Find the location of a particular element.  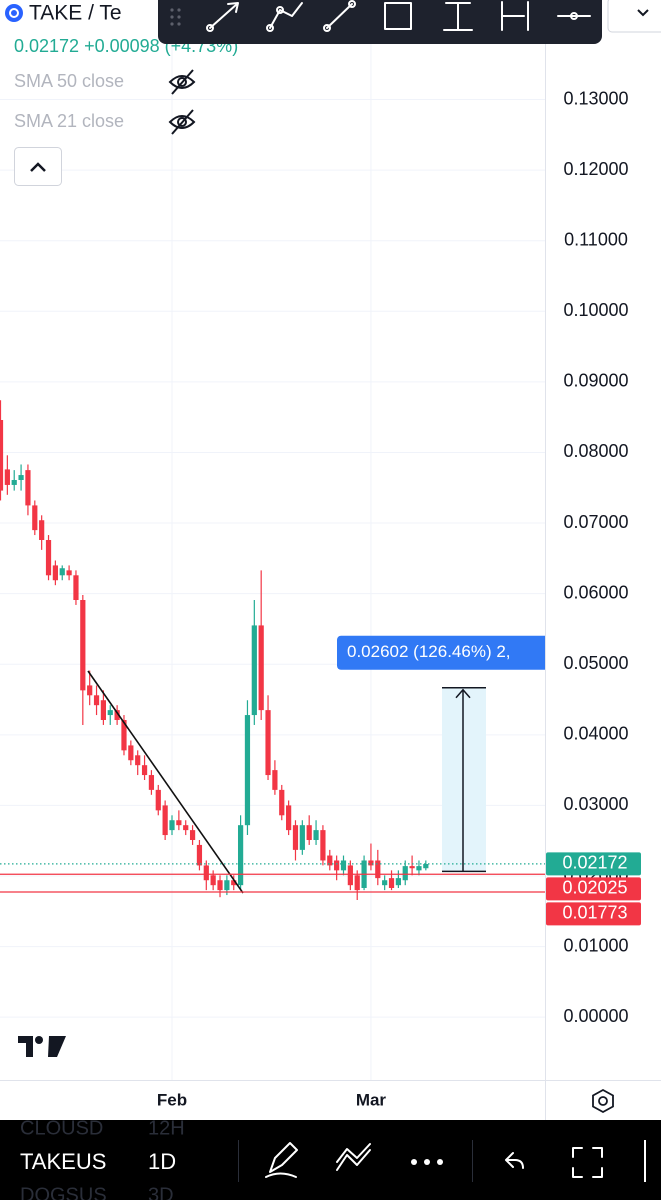

measure-arrowhead is located at coordinates (463, 693).